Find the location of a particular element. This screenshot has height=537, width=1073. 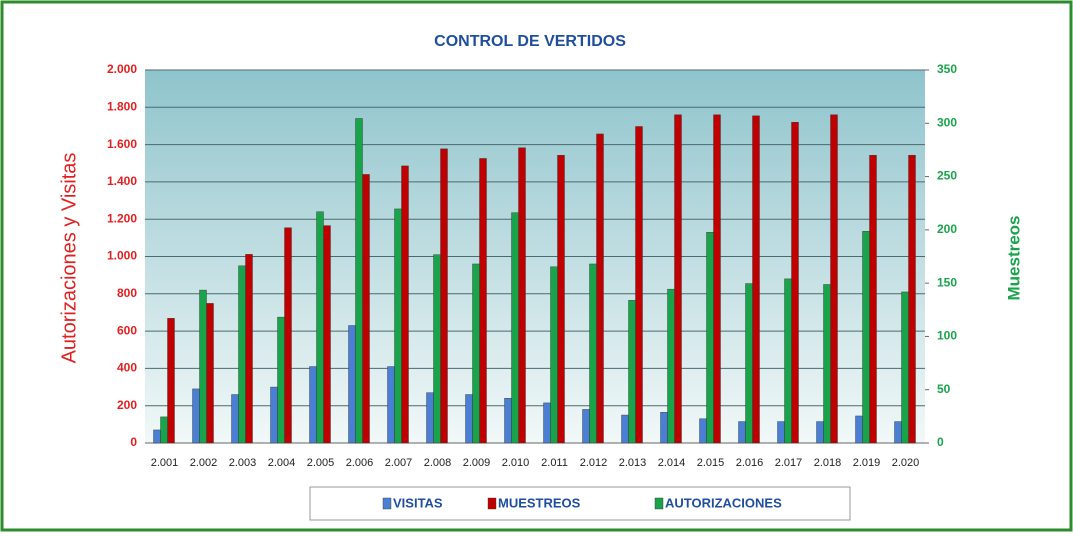

y-tick-label: 1.600 is located at coordinates (122, 144).